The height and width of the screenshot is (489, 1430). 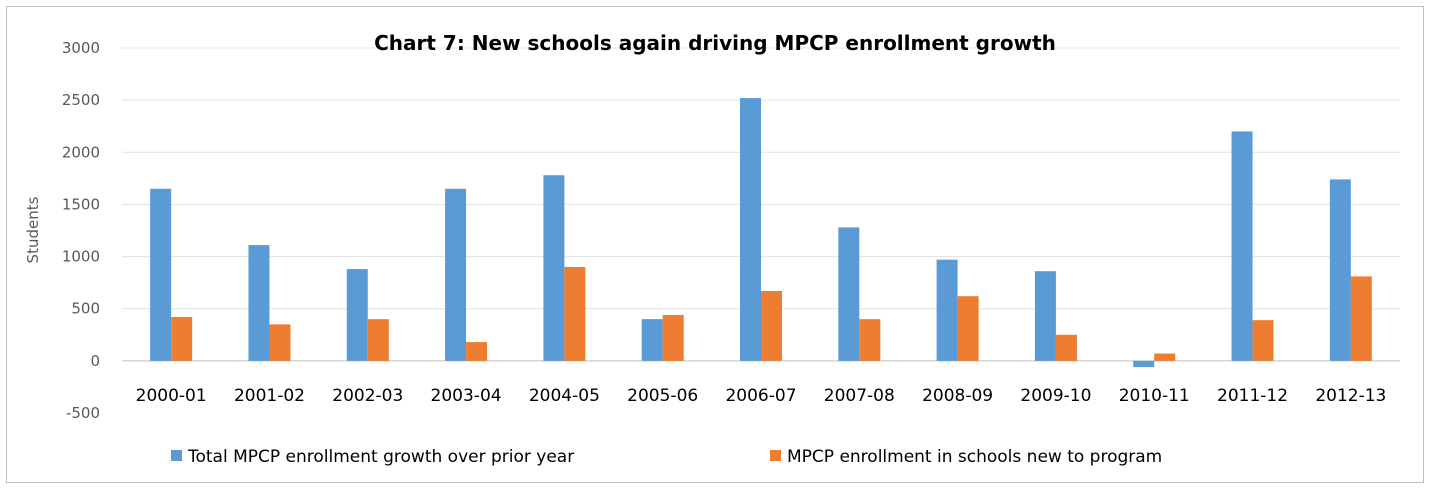 I want to click on y-tick-label: 1000, so click(x=81, y=257).